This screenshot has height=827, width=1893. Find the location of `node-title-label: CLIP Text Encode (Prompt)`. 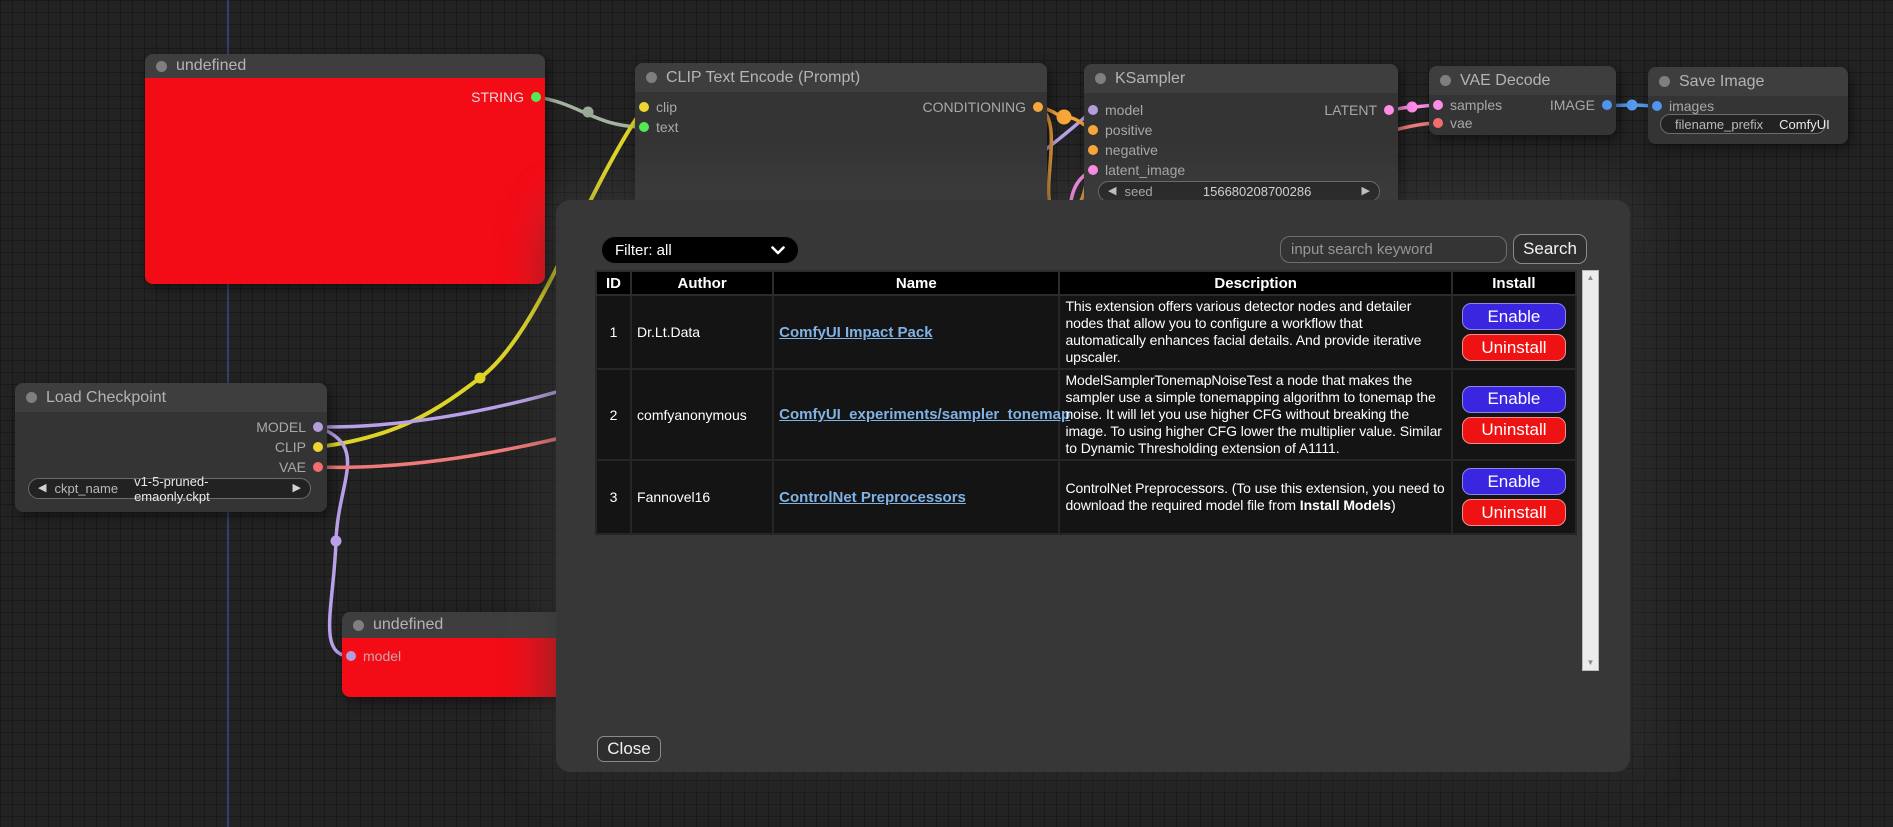

node-title-label: CLIP Text Encode (Prompt) is located at coordinates (763, 77).